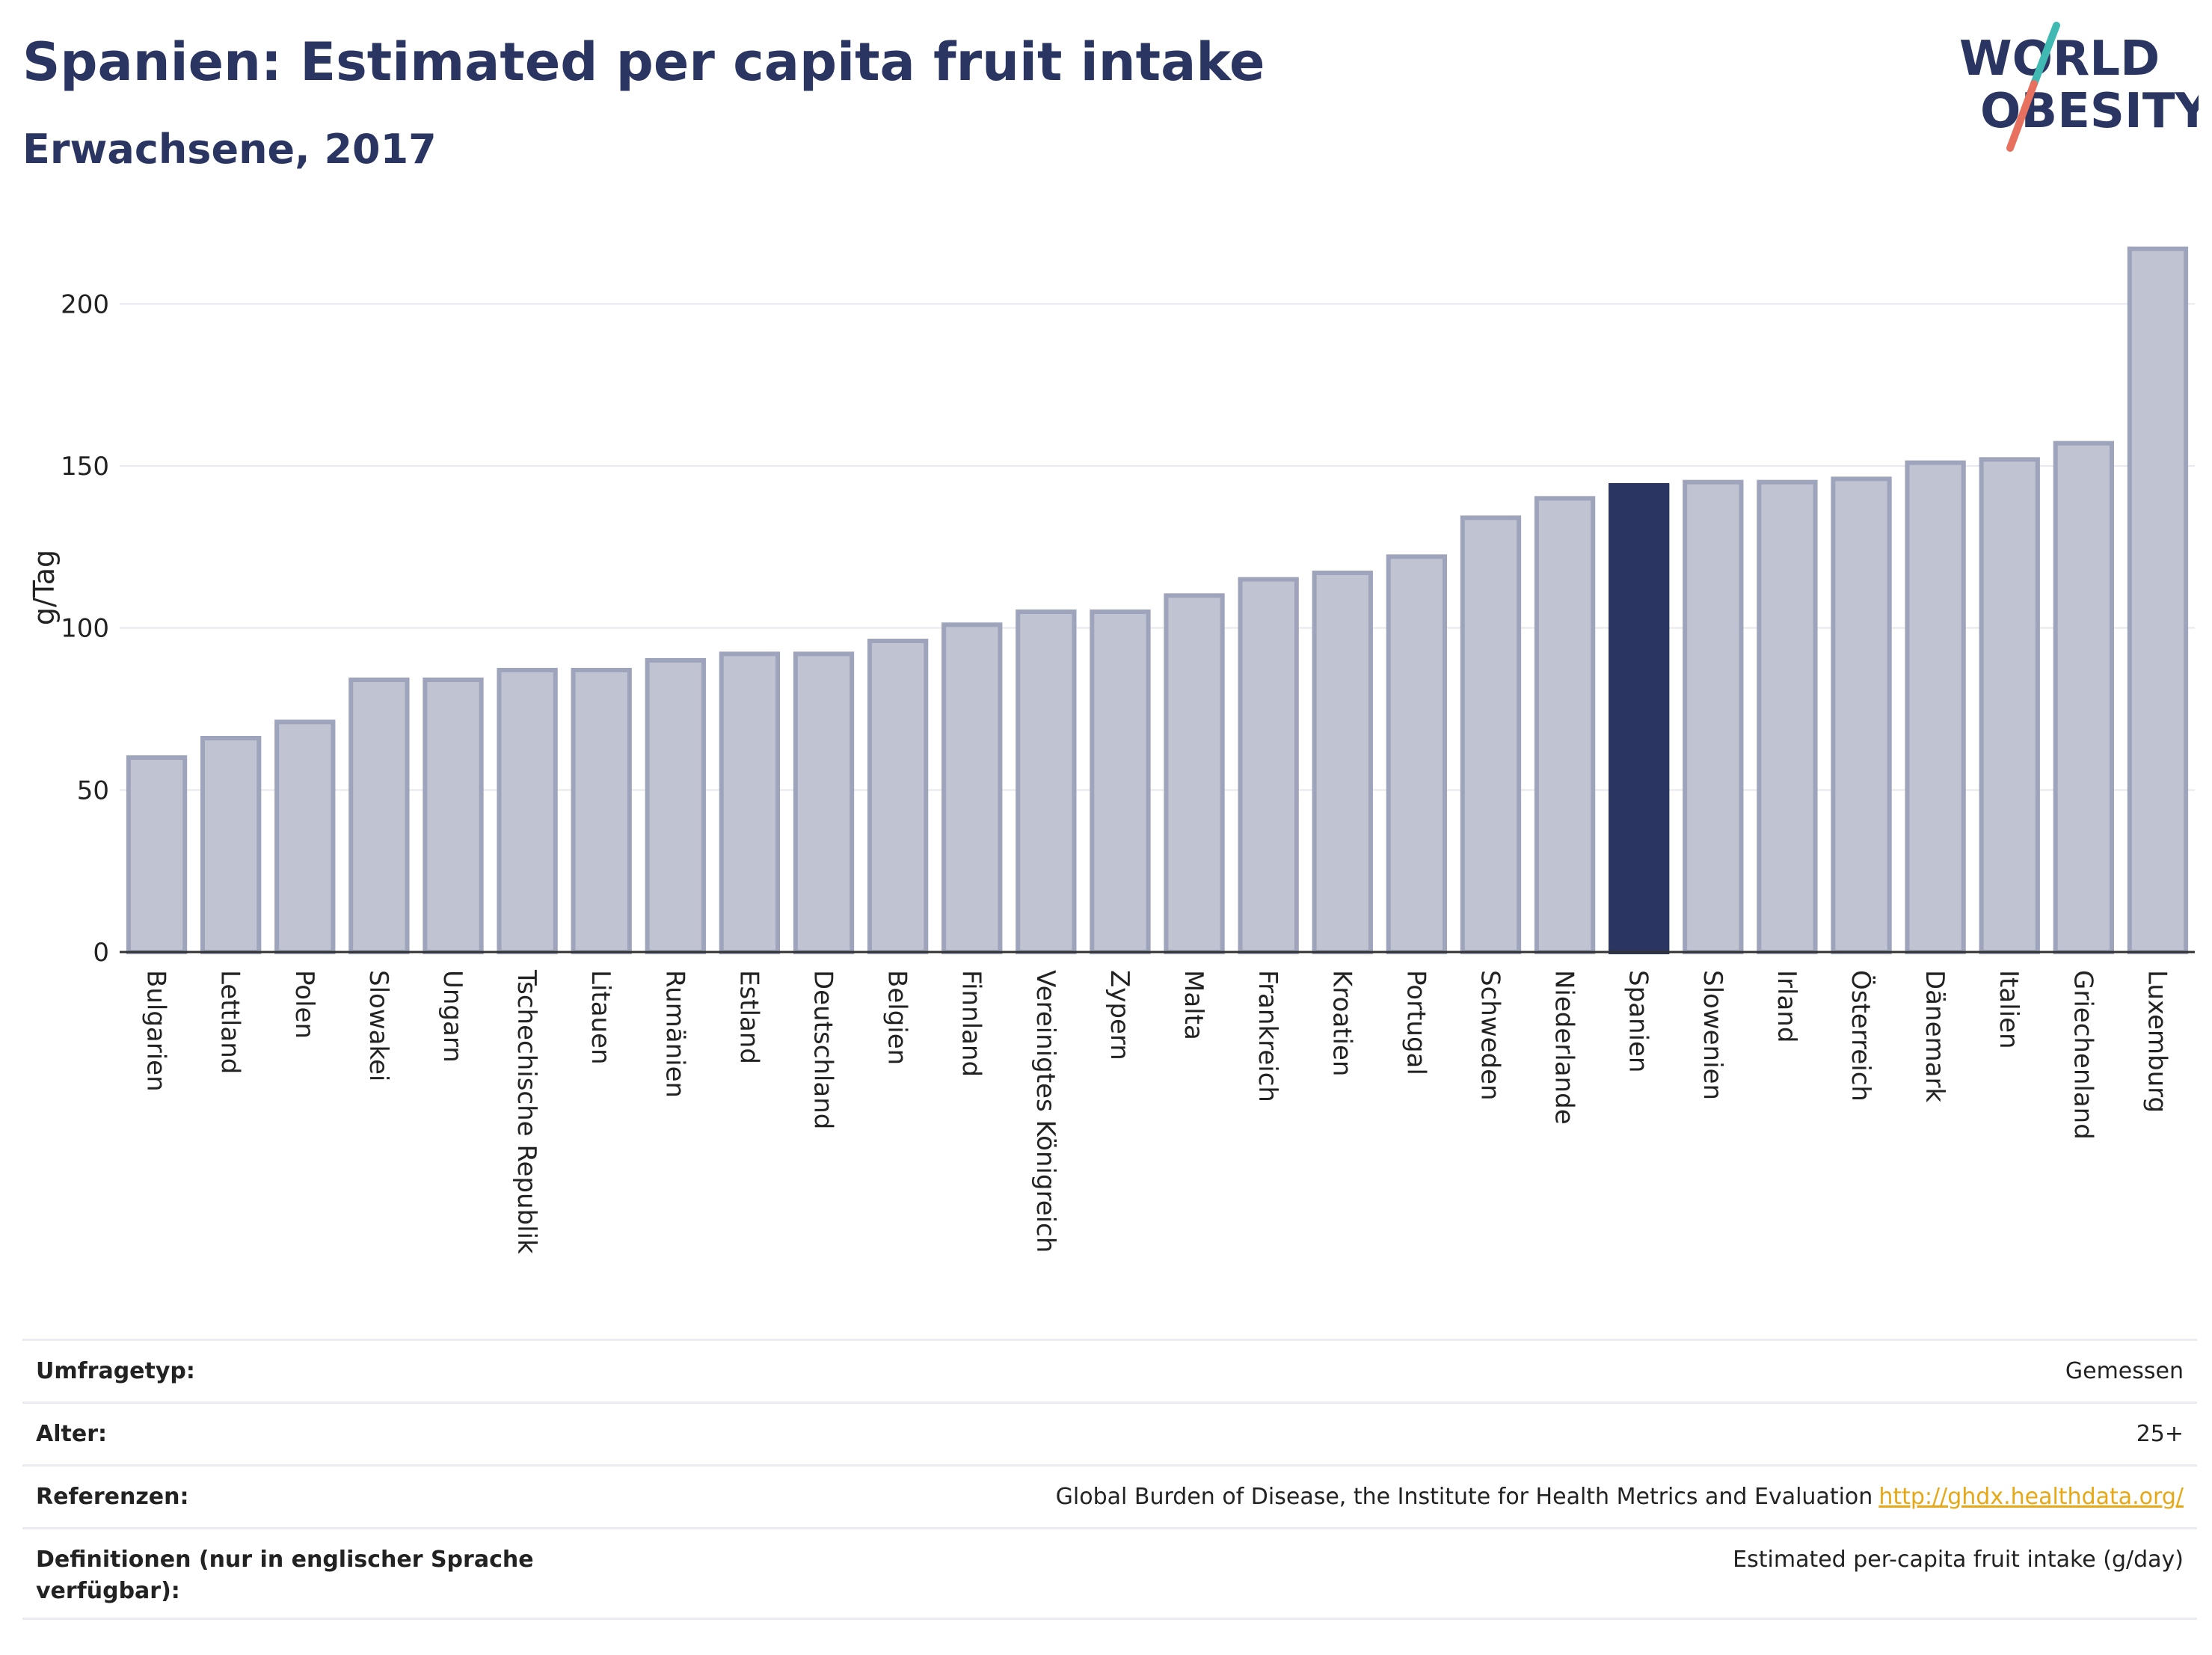  I want to click on y-tick-label: 50, so click(93, 790).